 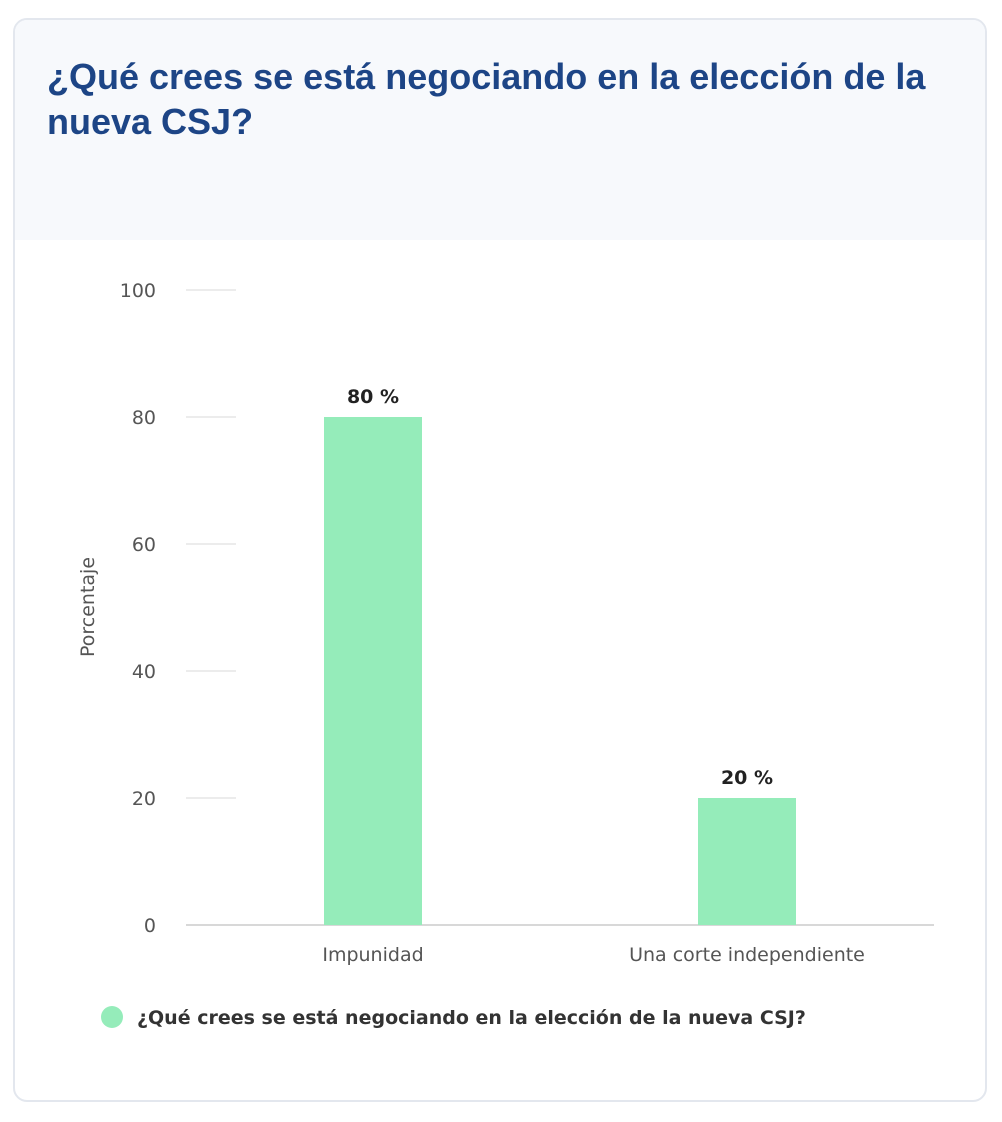 I want to click on y-tick-label: 0, so click(x=150, y=926).